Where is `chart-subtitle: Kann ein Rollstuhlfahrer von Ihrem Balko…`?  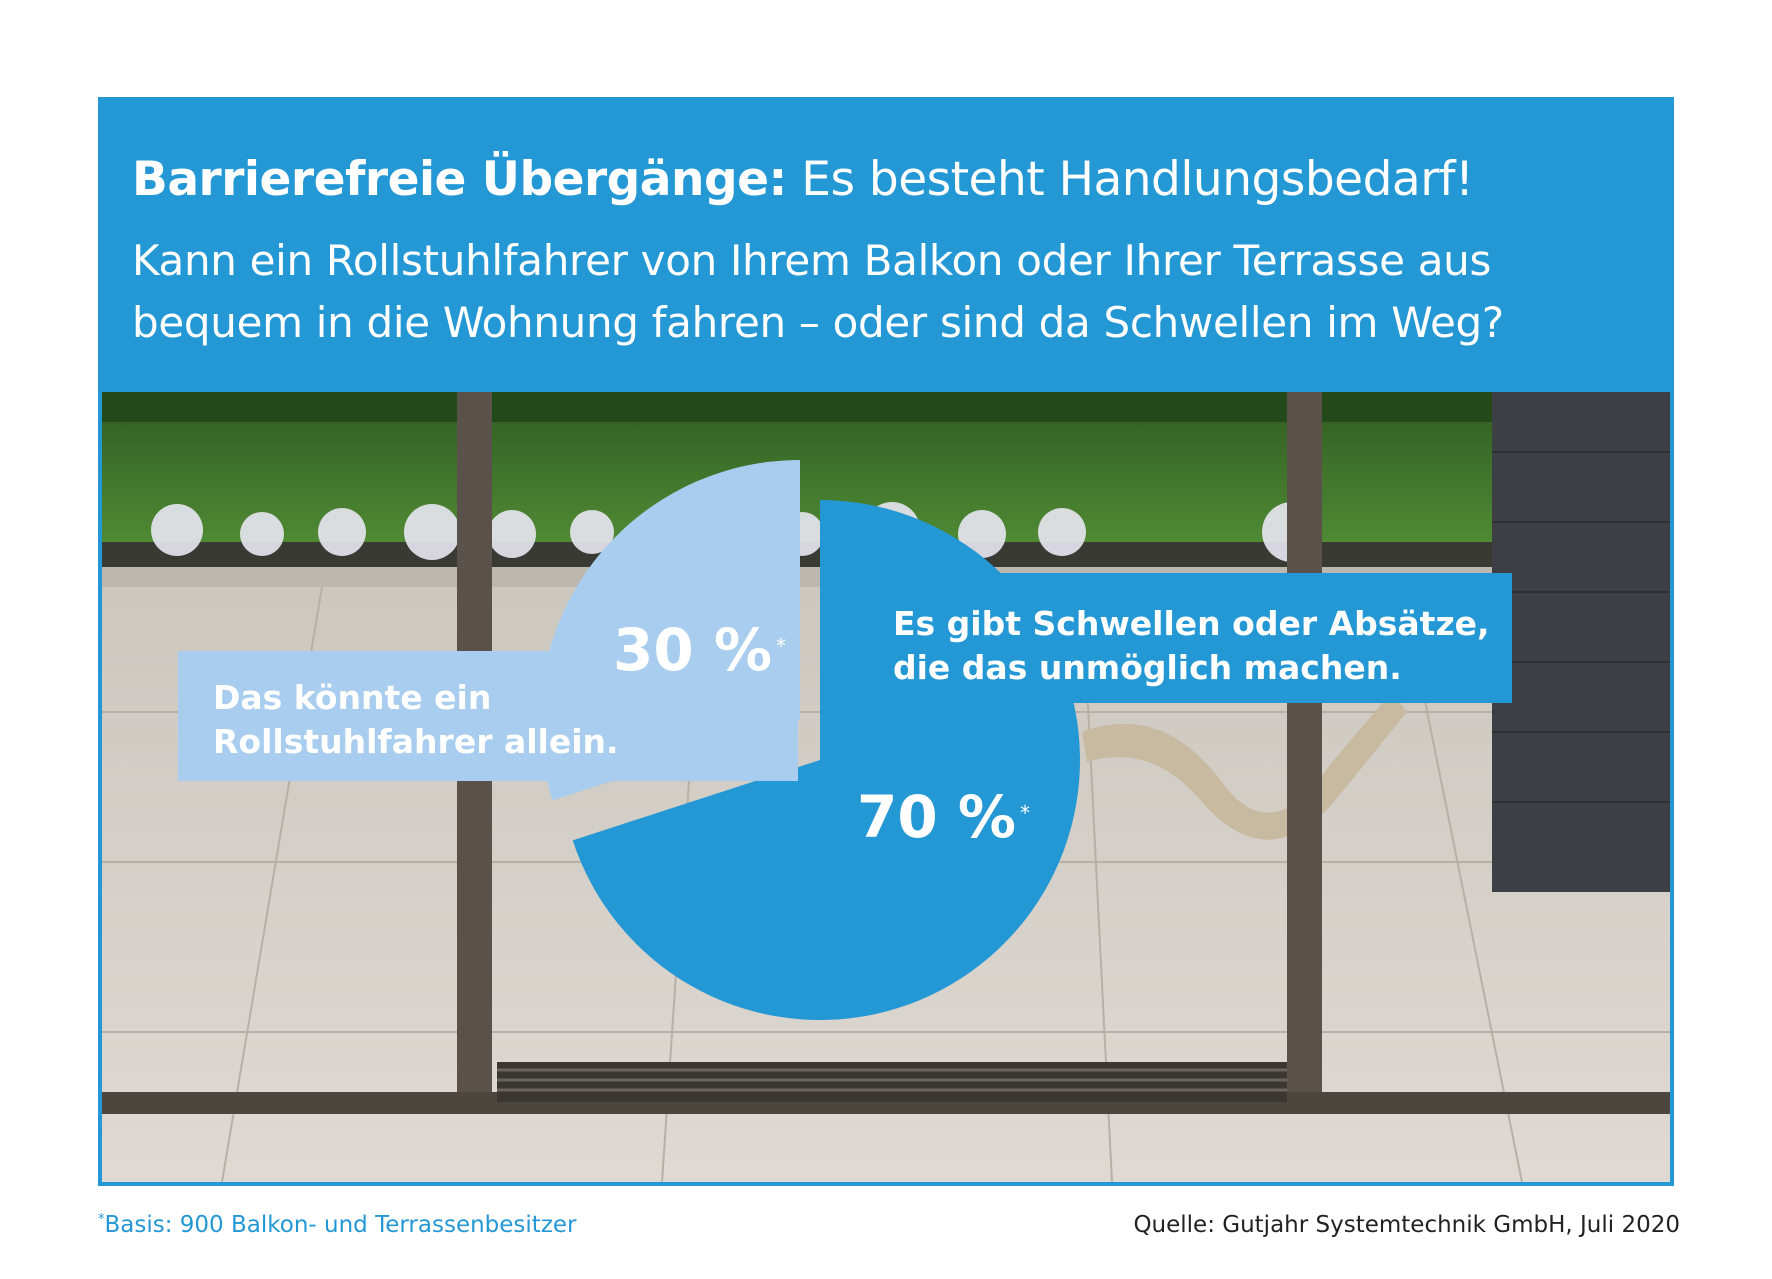 chart-subtitle: Kann ein Rollstuhlfahrer von Ihrem Balko… is located at coordinates (818, 291).